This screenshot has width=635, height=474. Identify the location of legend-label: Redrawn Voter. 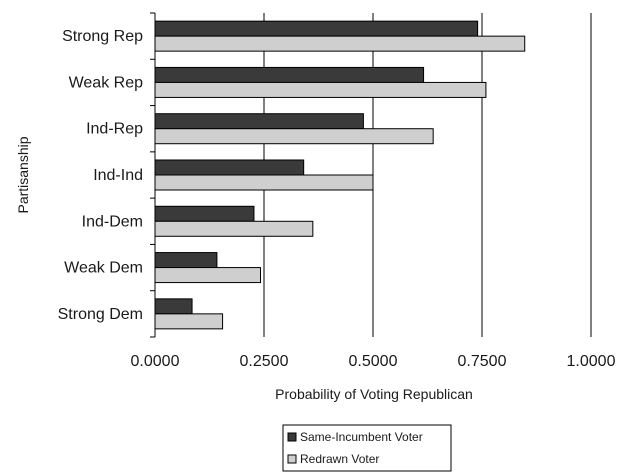
(339, 459).